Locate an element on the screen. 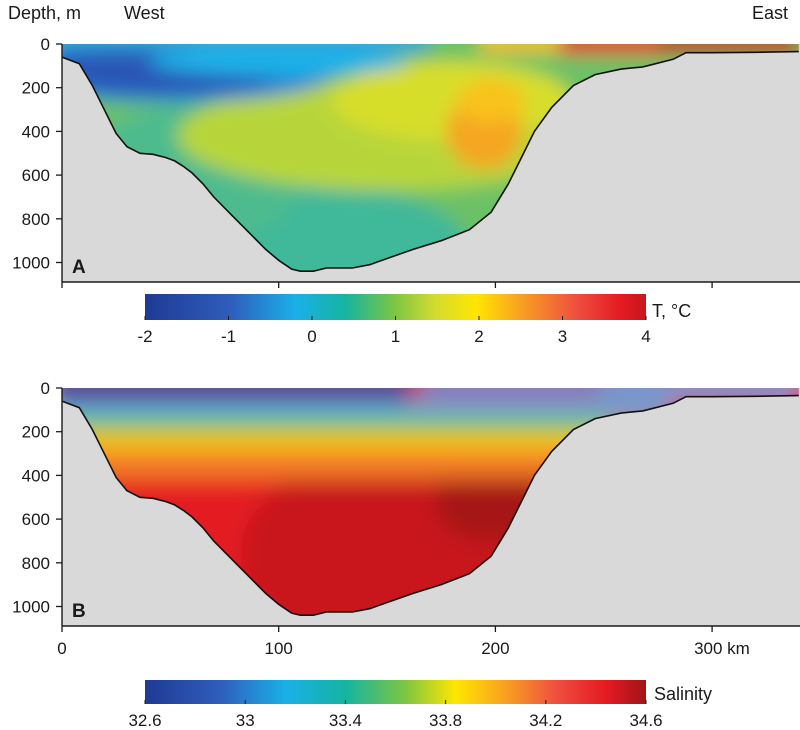 This screenshot has height=730, width=800. colorbar-tick-label: 1 is located at coordinates (395, 336).